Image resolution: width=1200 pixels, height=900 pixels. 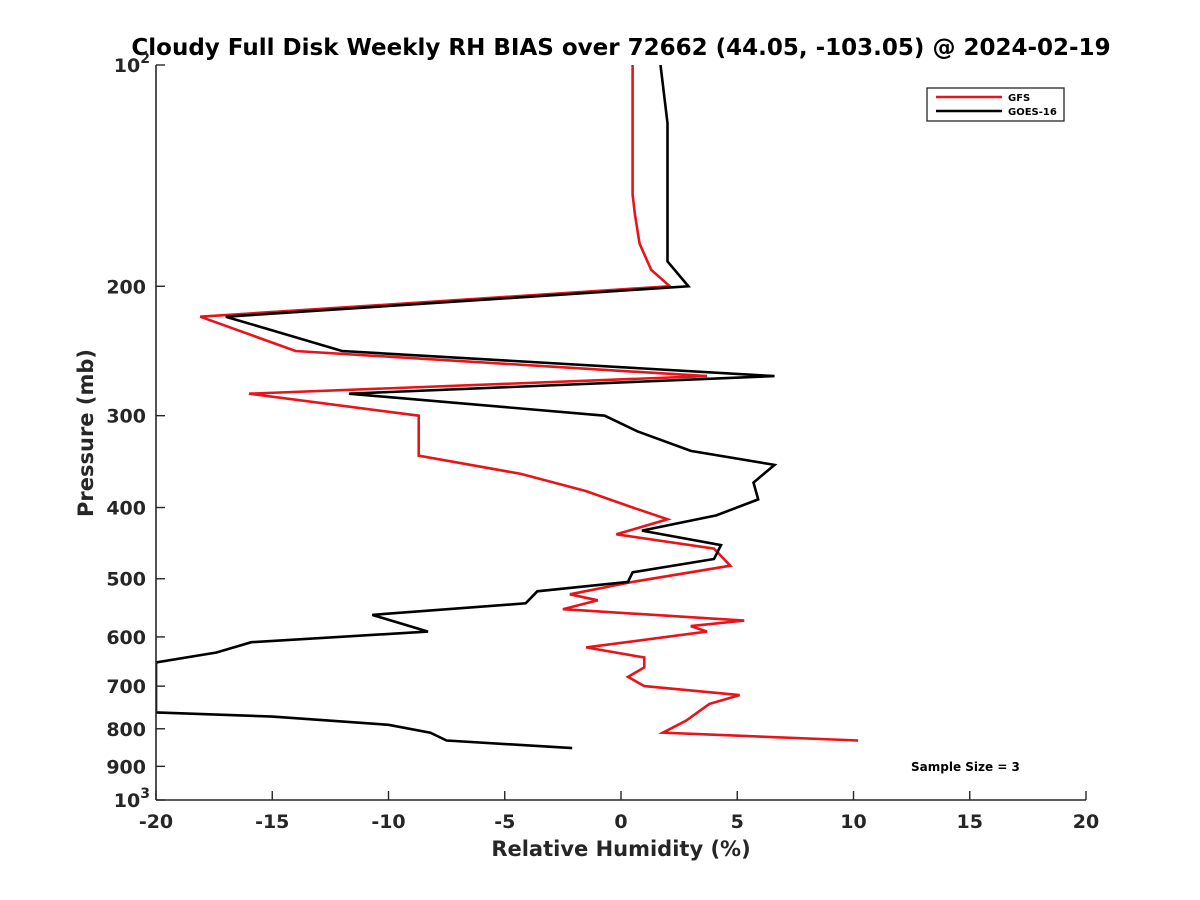 I want to click on y-tick-label: 200, so click(x=126, y=287).